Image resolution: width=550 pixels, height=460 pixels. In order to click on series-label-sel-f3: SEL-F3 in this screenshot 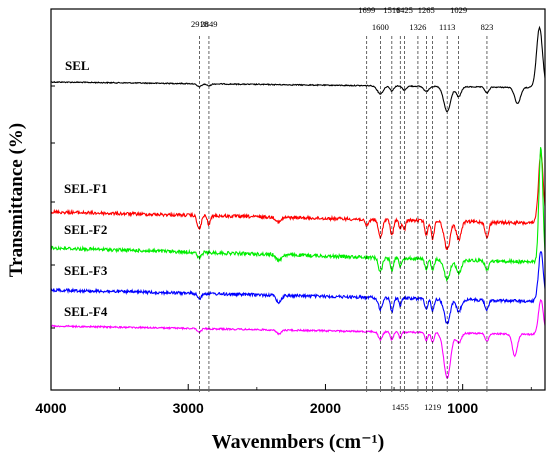, I will do `click(86, 270)`.